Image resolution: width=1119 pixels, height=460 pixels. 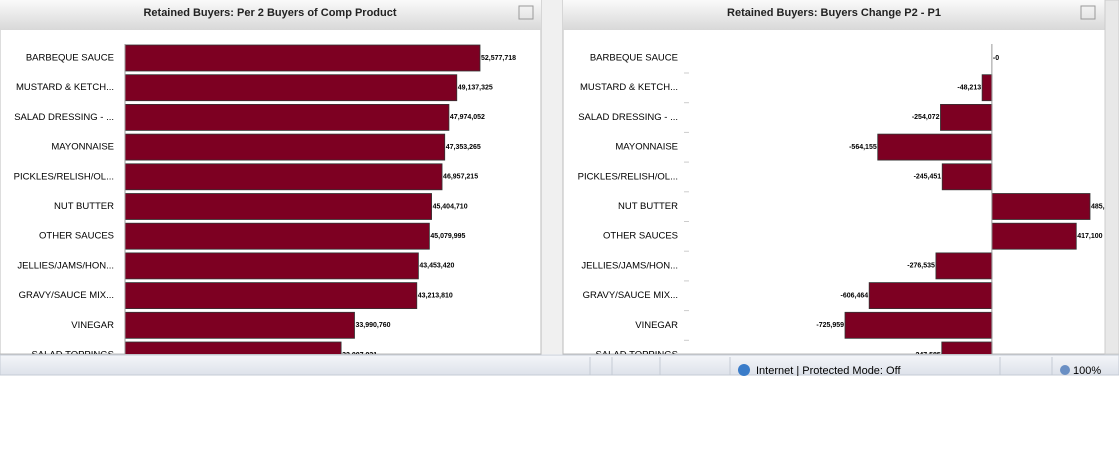 I want to click on status-bar: Internet | Protected Mode: Off 100%, so click(x=559, y=365).